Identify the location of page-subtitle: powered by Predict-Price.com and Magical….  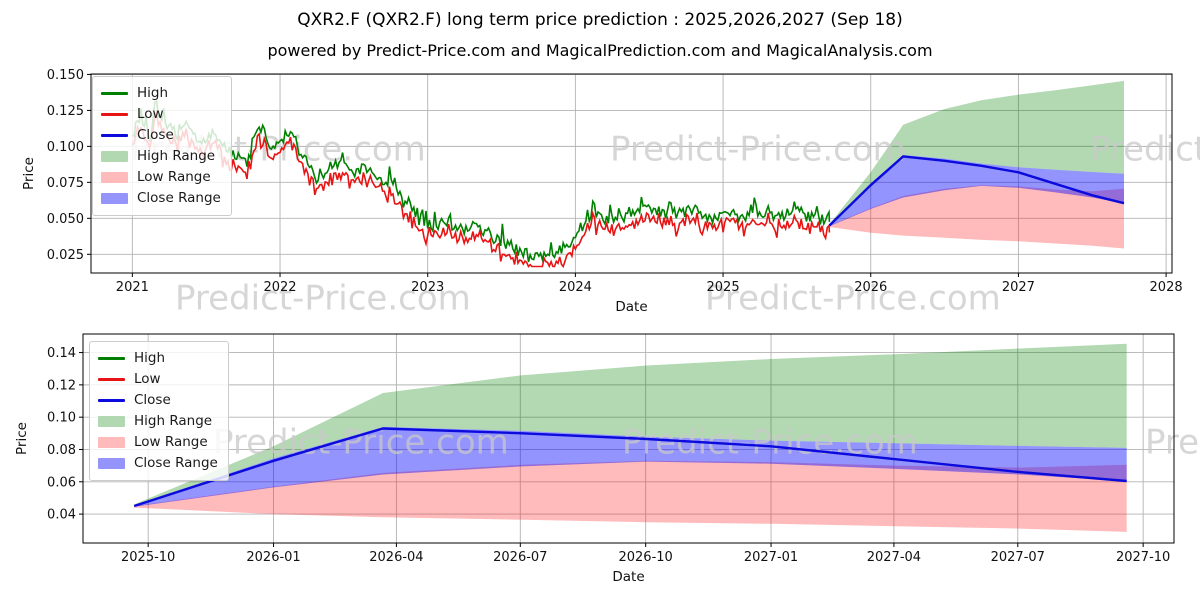
(600, 50).